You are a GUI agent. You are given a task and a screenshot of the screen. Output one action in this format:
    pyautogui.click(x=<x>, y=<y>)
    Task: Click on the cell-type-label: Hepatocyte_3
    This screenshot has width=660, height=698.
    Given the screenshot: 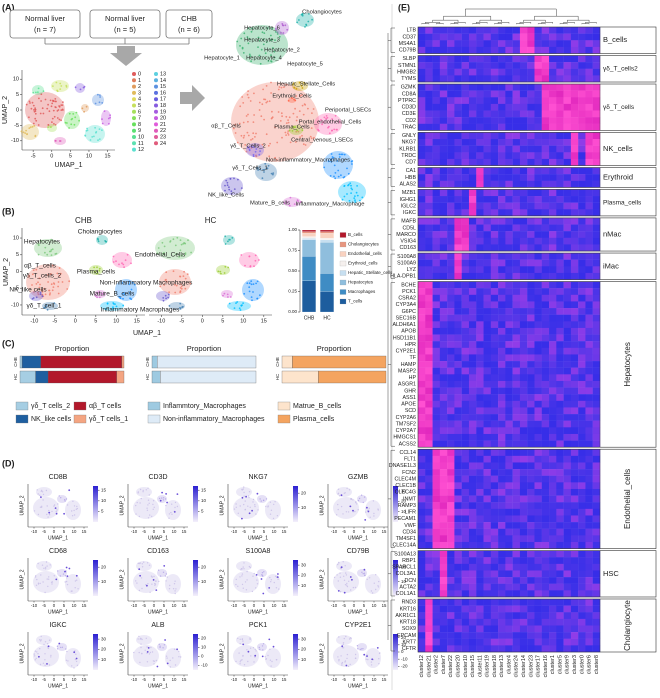 What is the action you would take?
    pyautogui.click(x=262, y=41)
    